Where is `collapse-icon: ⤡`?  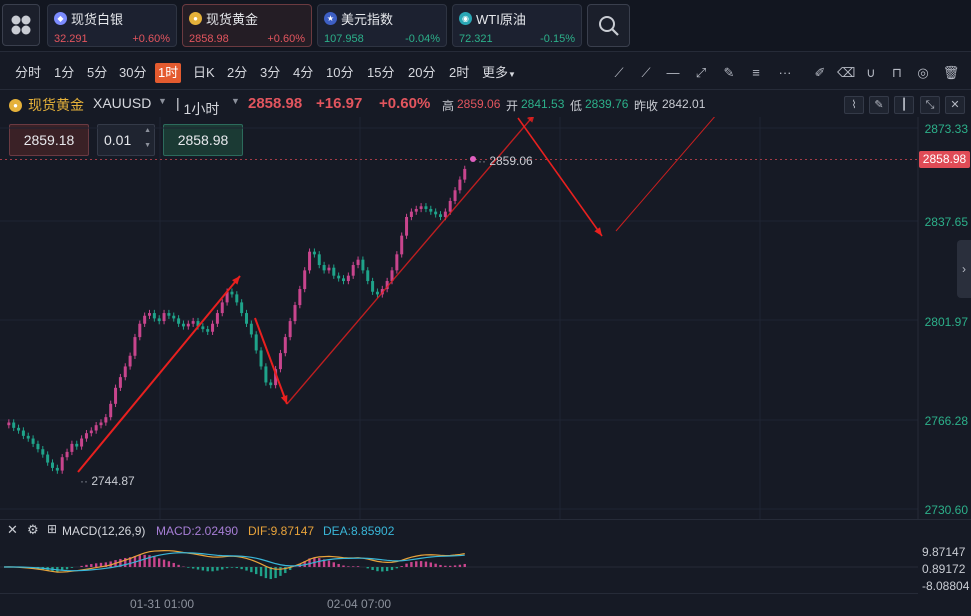 collapse-icon: ⤡ is located at coordinates (930, 105).